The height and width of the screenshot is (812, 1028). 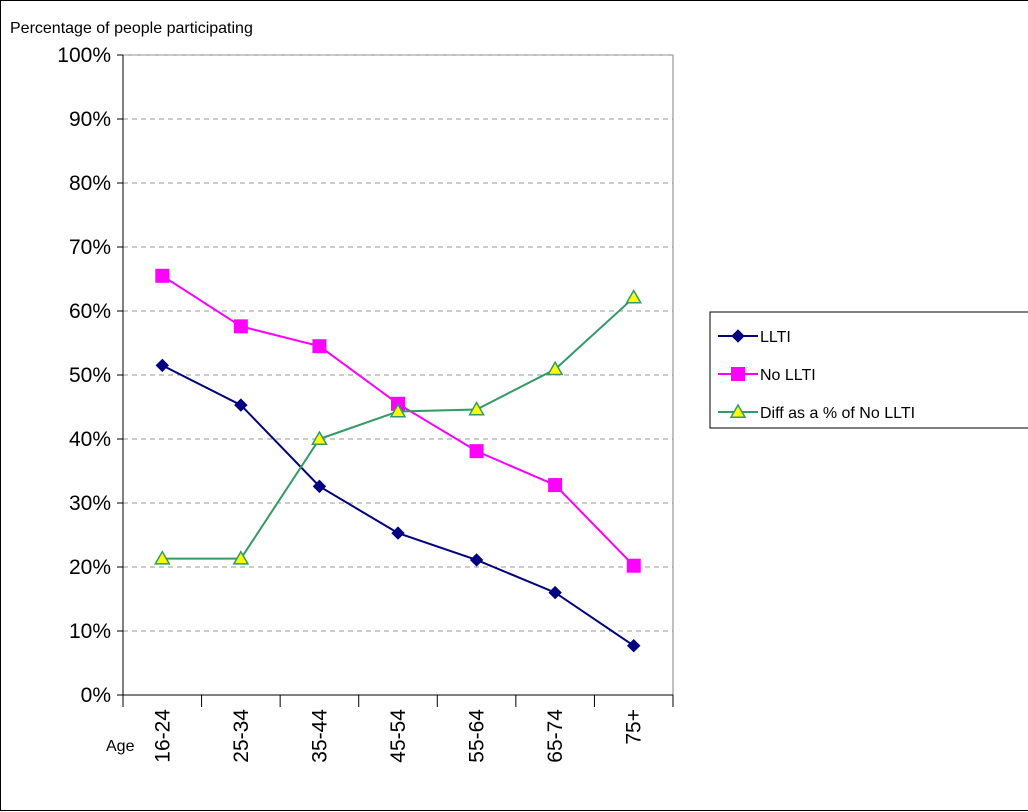 What do you see at coordinates (90, 439) in the screenshot?
I see `y-tick-label: 40%` at bounding box center [90, 439].